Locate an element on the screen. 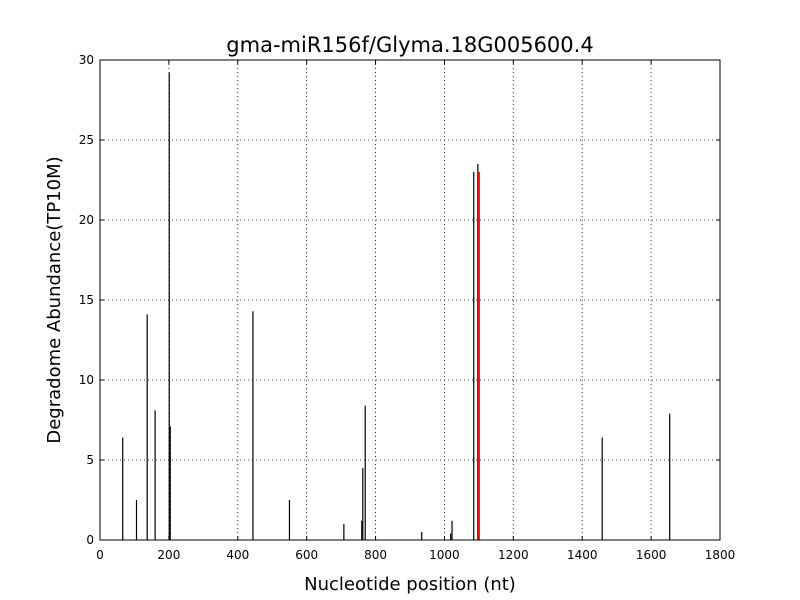 The height and width of the screenshot is (600, 800). y-tick-label: 0 is located at coordinates (90, 540).